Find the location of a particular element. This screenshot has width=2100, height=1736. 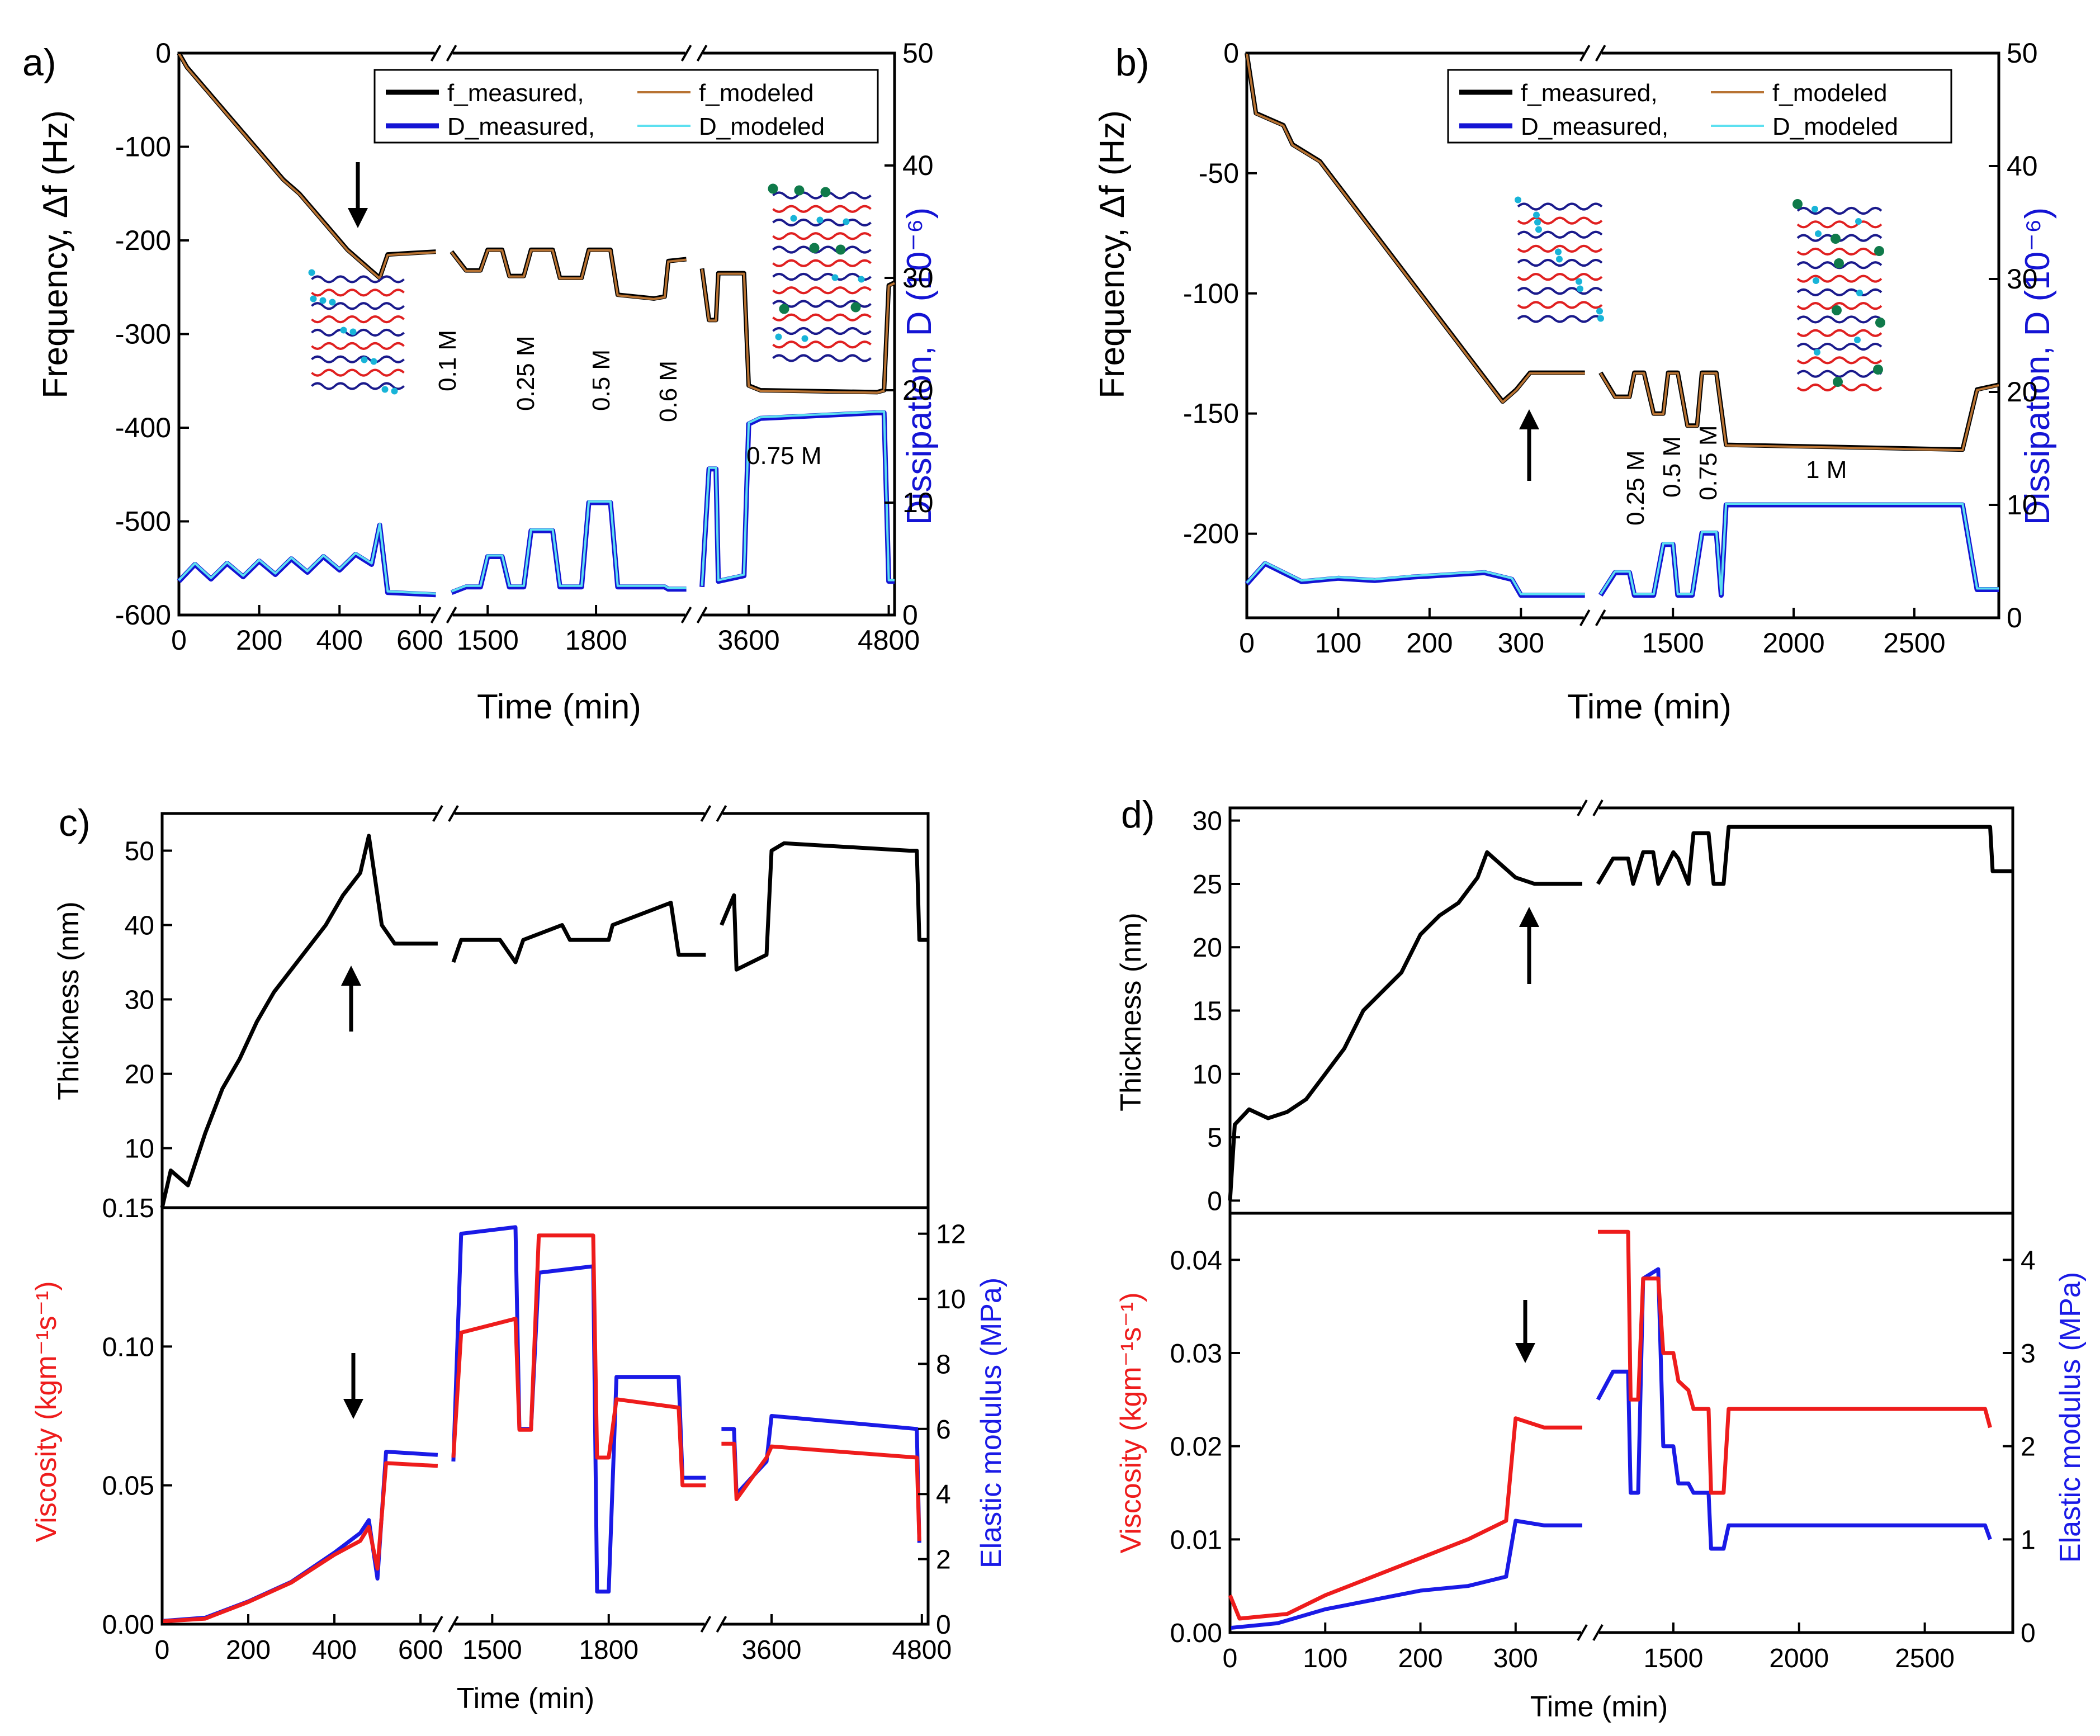

molecule-inset is located at coordinates (1559, 259).